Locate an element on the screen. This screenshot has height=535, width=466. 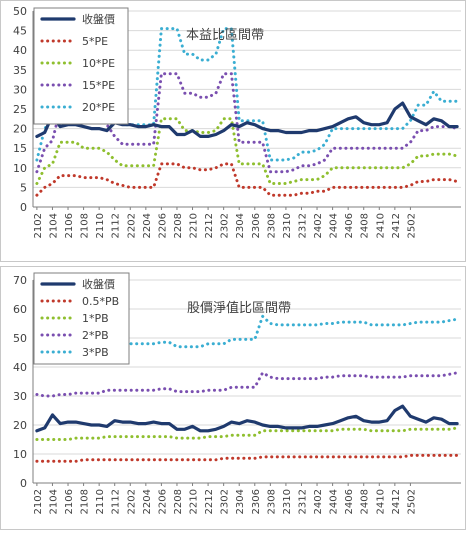
chart-title: 股價淨值比區間帶 is located at coordinates (239, 308).